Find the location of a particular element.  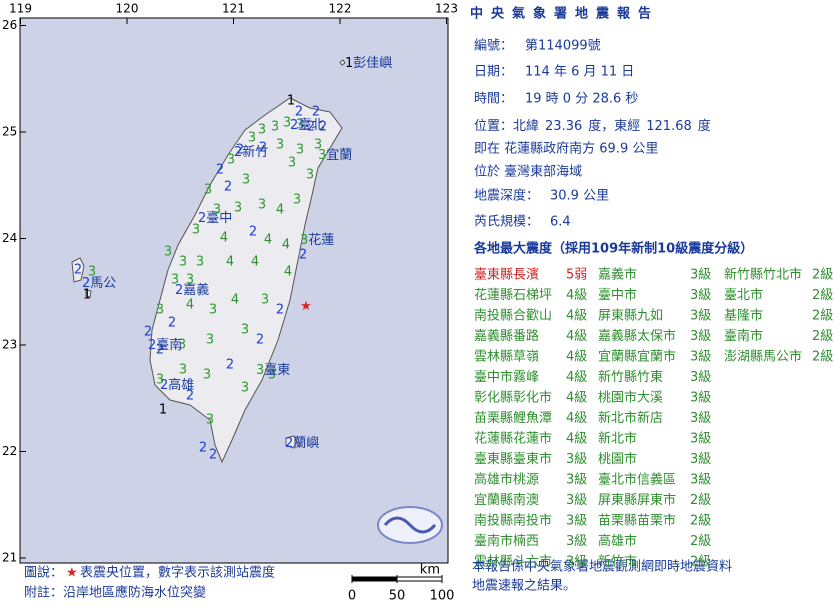

place-intensity: 1 is located at coordinates (349, 63).